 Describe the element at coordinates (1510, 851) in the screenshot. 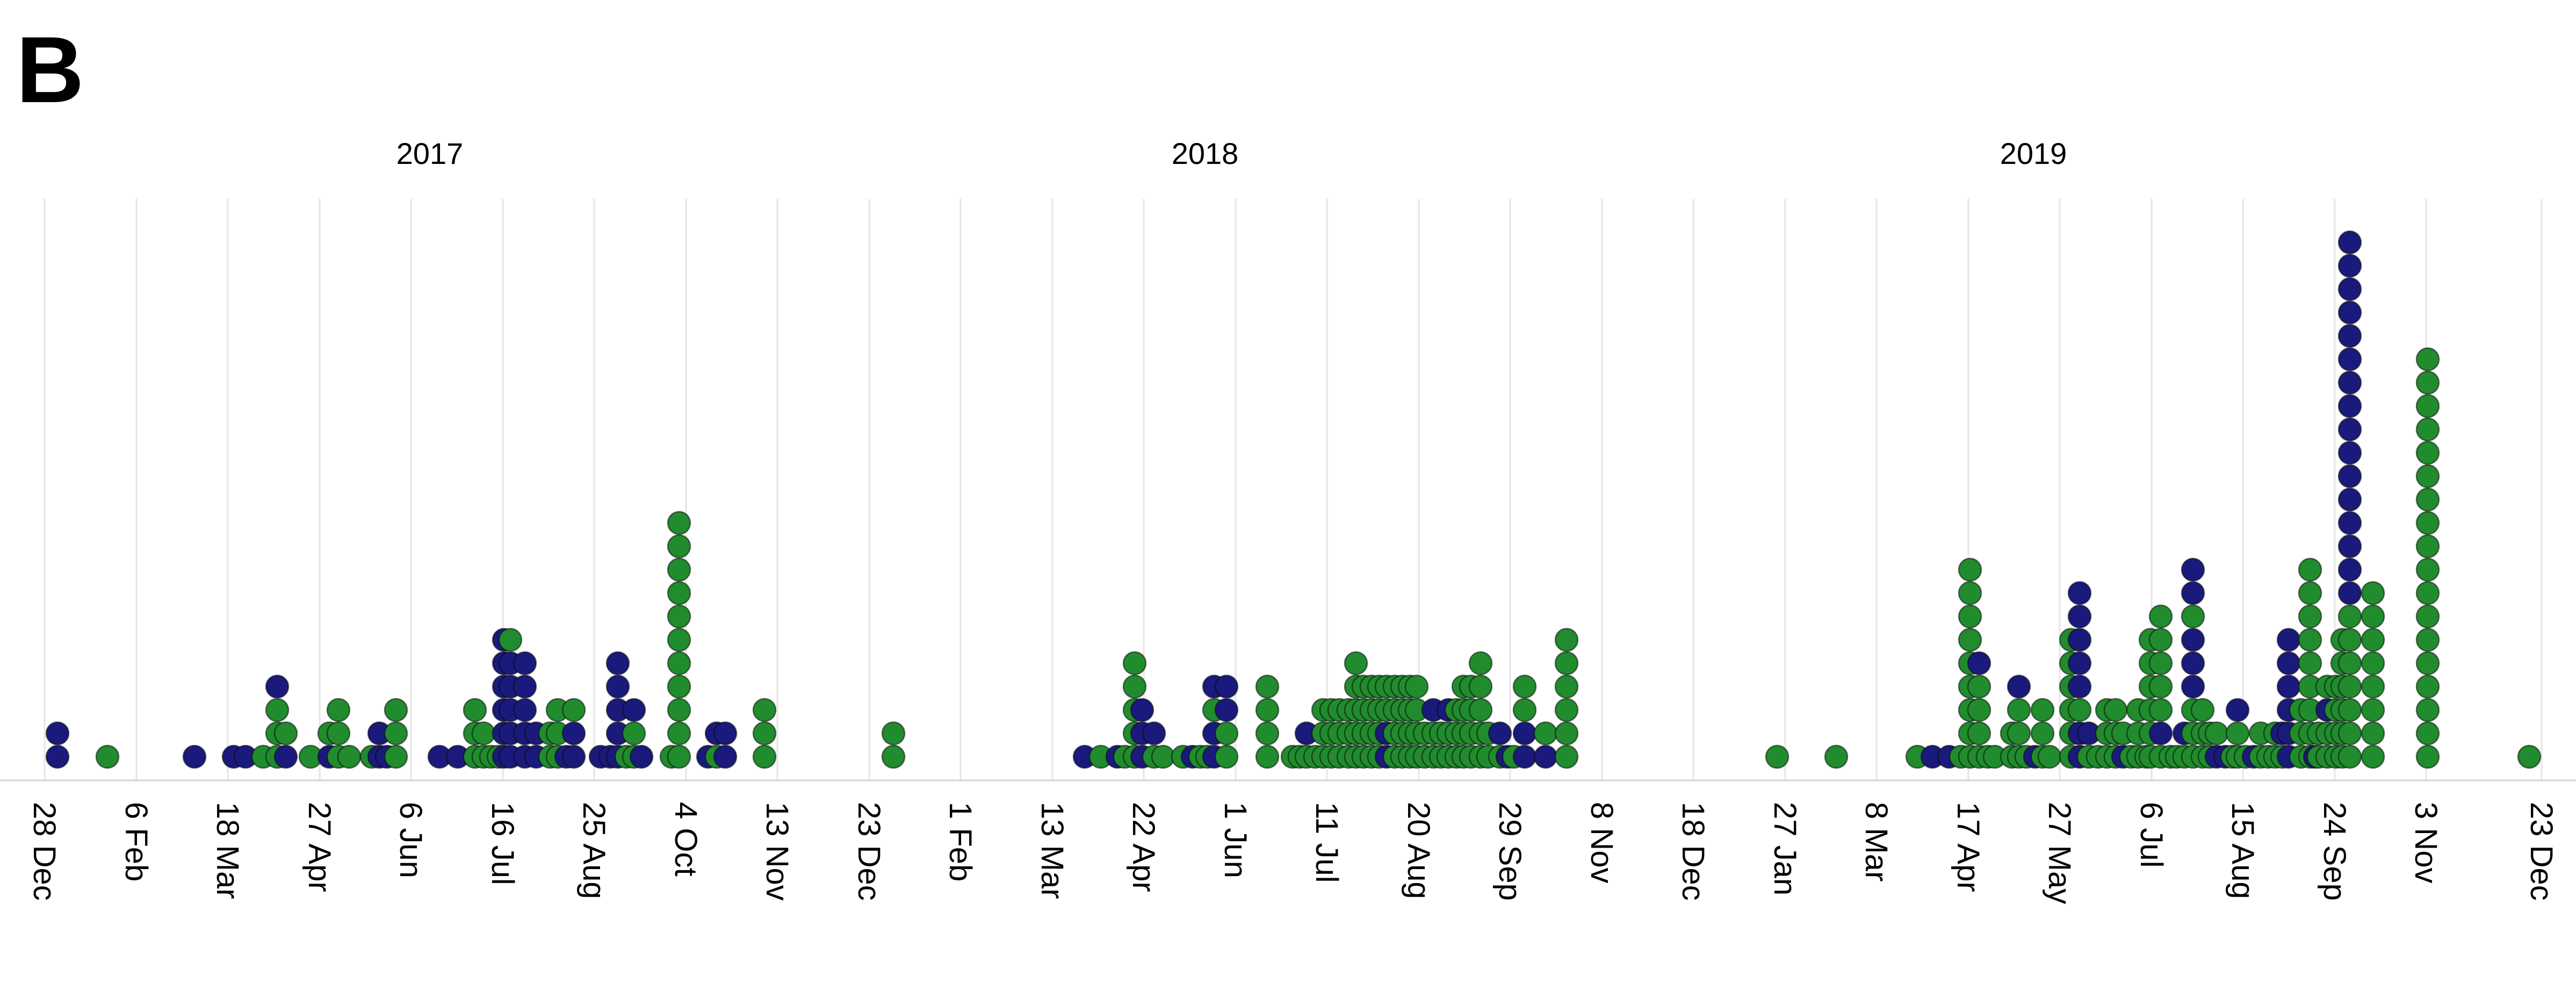

I see `x-axis-tick-label: 29 Sep` at that location.